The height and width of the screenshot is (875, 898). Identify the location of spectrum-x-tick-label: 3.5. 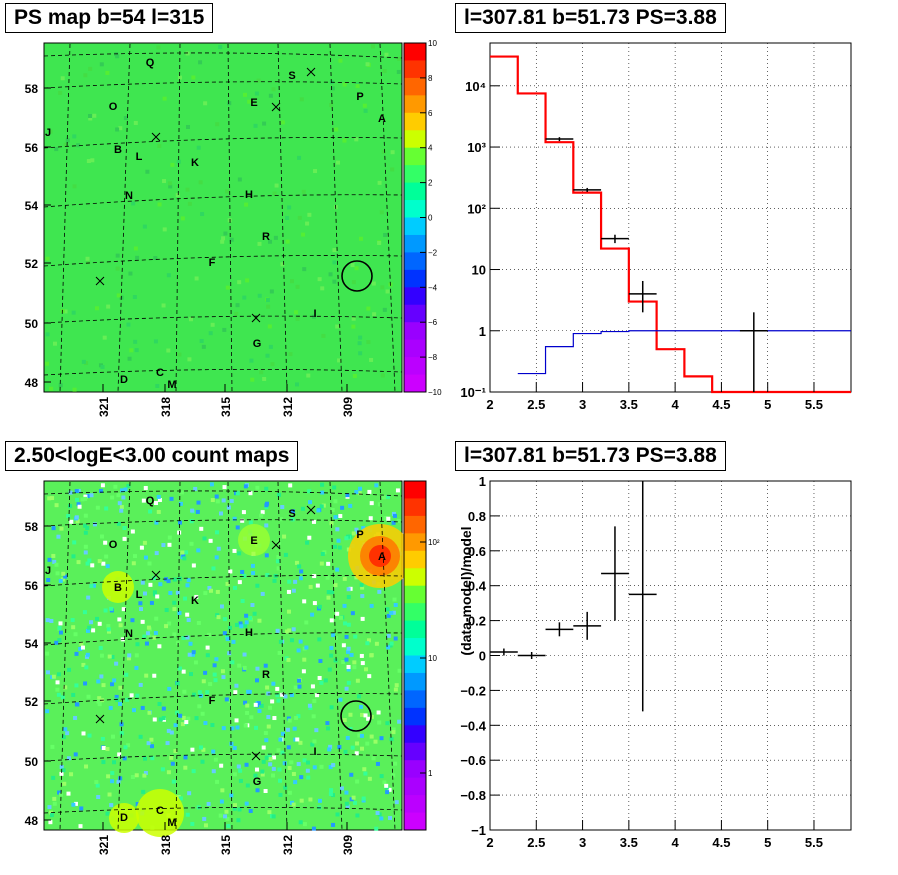
(629, 404).